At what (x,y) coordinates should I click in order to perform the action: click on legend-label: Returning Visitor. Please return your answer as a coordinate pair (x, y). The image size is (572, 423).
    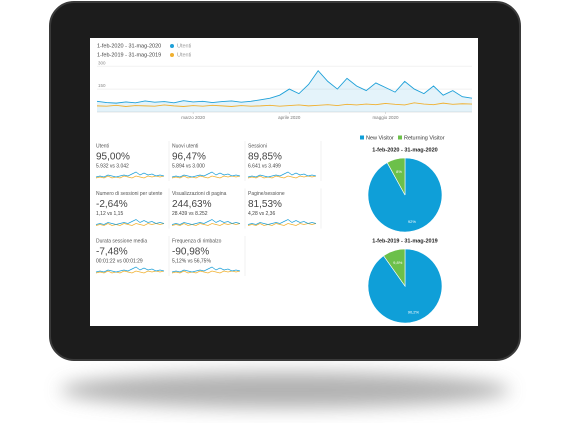
    Looking at the image, I should click on (424, 138).